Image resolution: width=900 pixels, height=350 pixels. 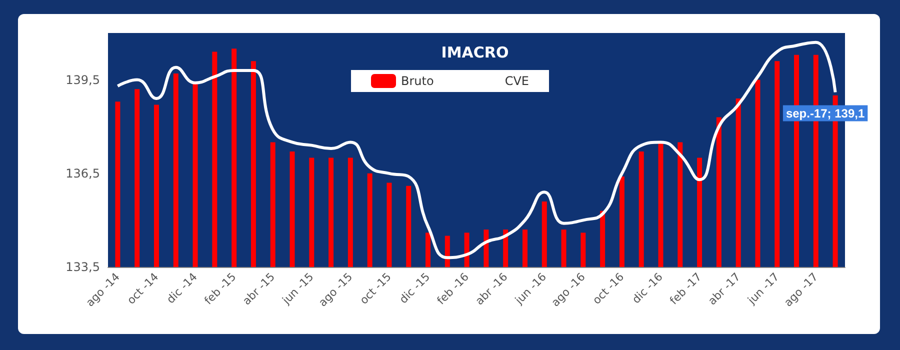 I want to click on x-tick-label: jun -17, so click(x=763, y=289).